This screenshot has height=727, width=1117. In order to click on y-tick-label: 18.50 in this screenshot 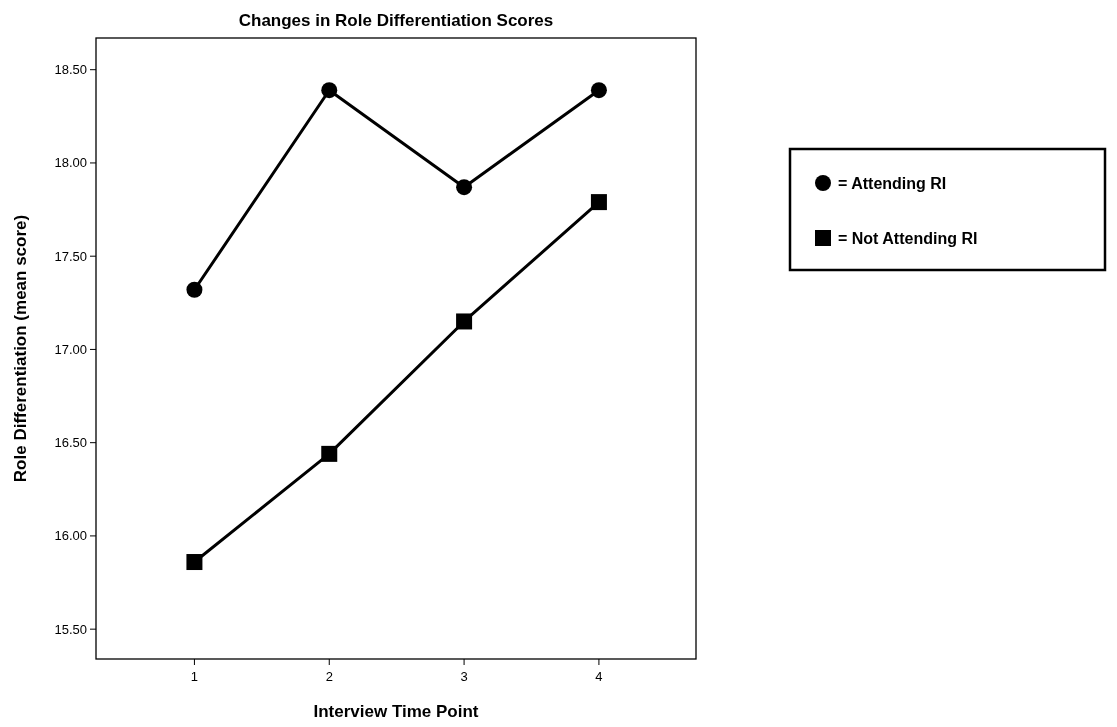, I will do `click(70, 70)`.